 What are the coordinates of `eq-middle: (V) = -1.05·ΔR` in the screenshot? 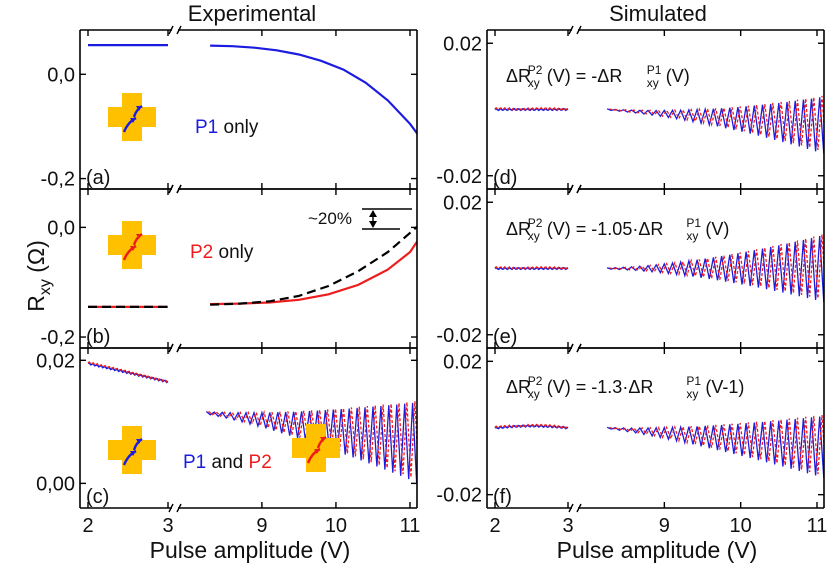 It's located at (605, 229).